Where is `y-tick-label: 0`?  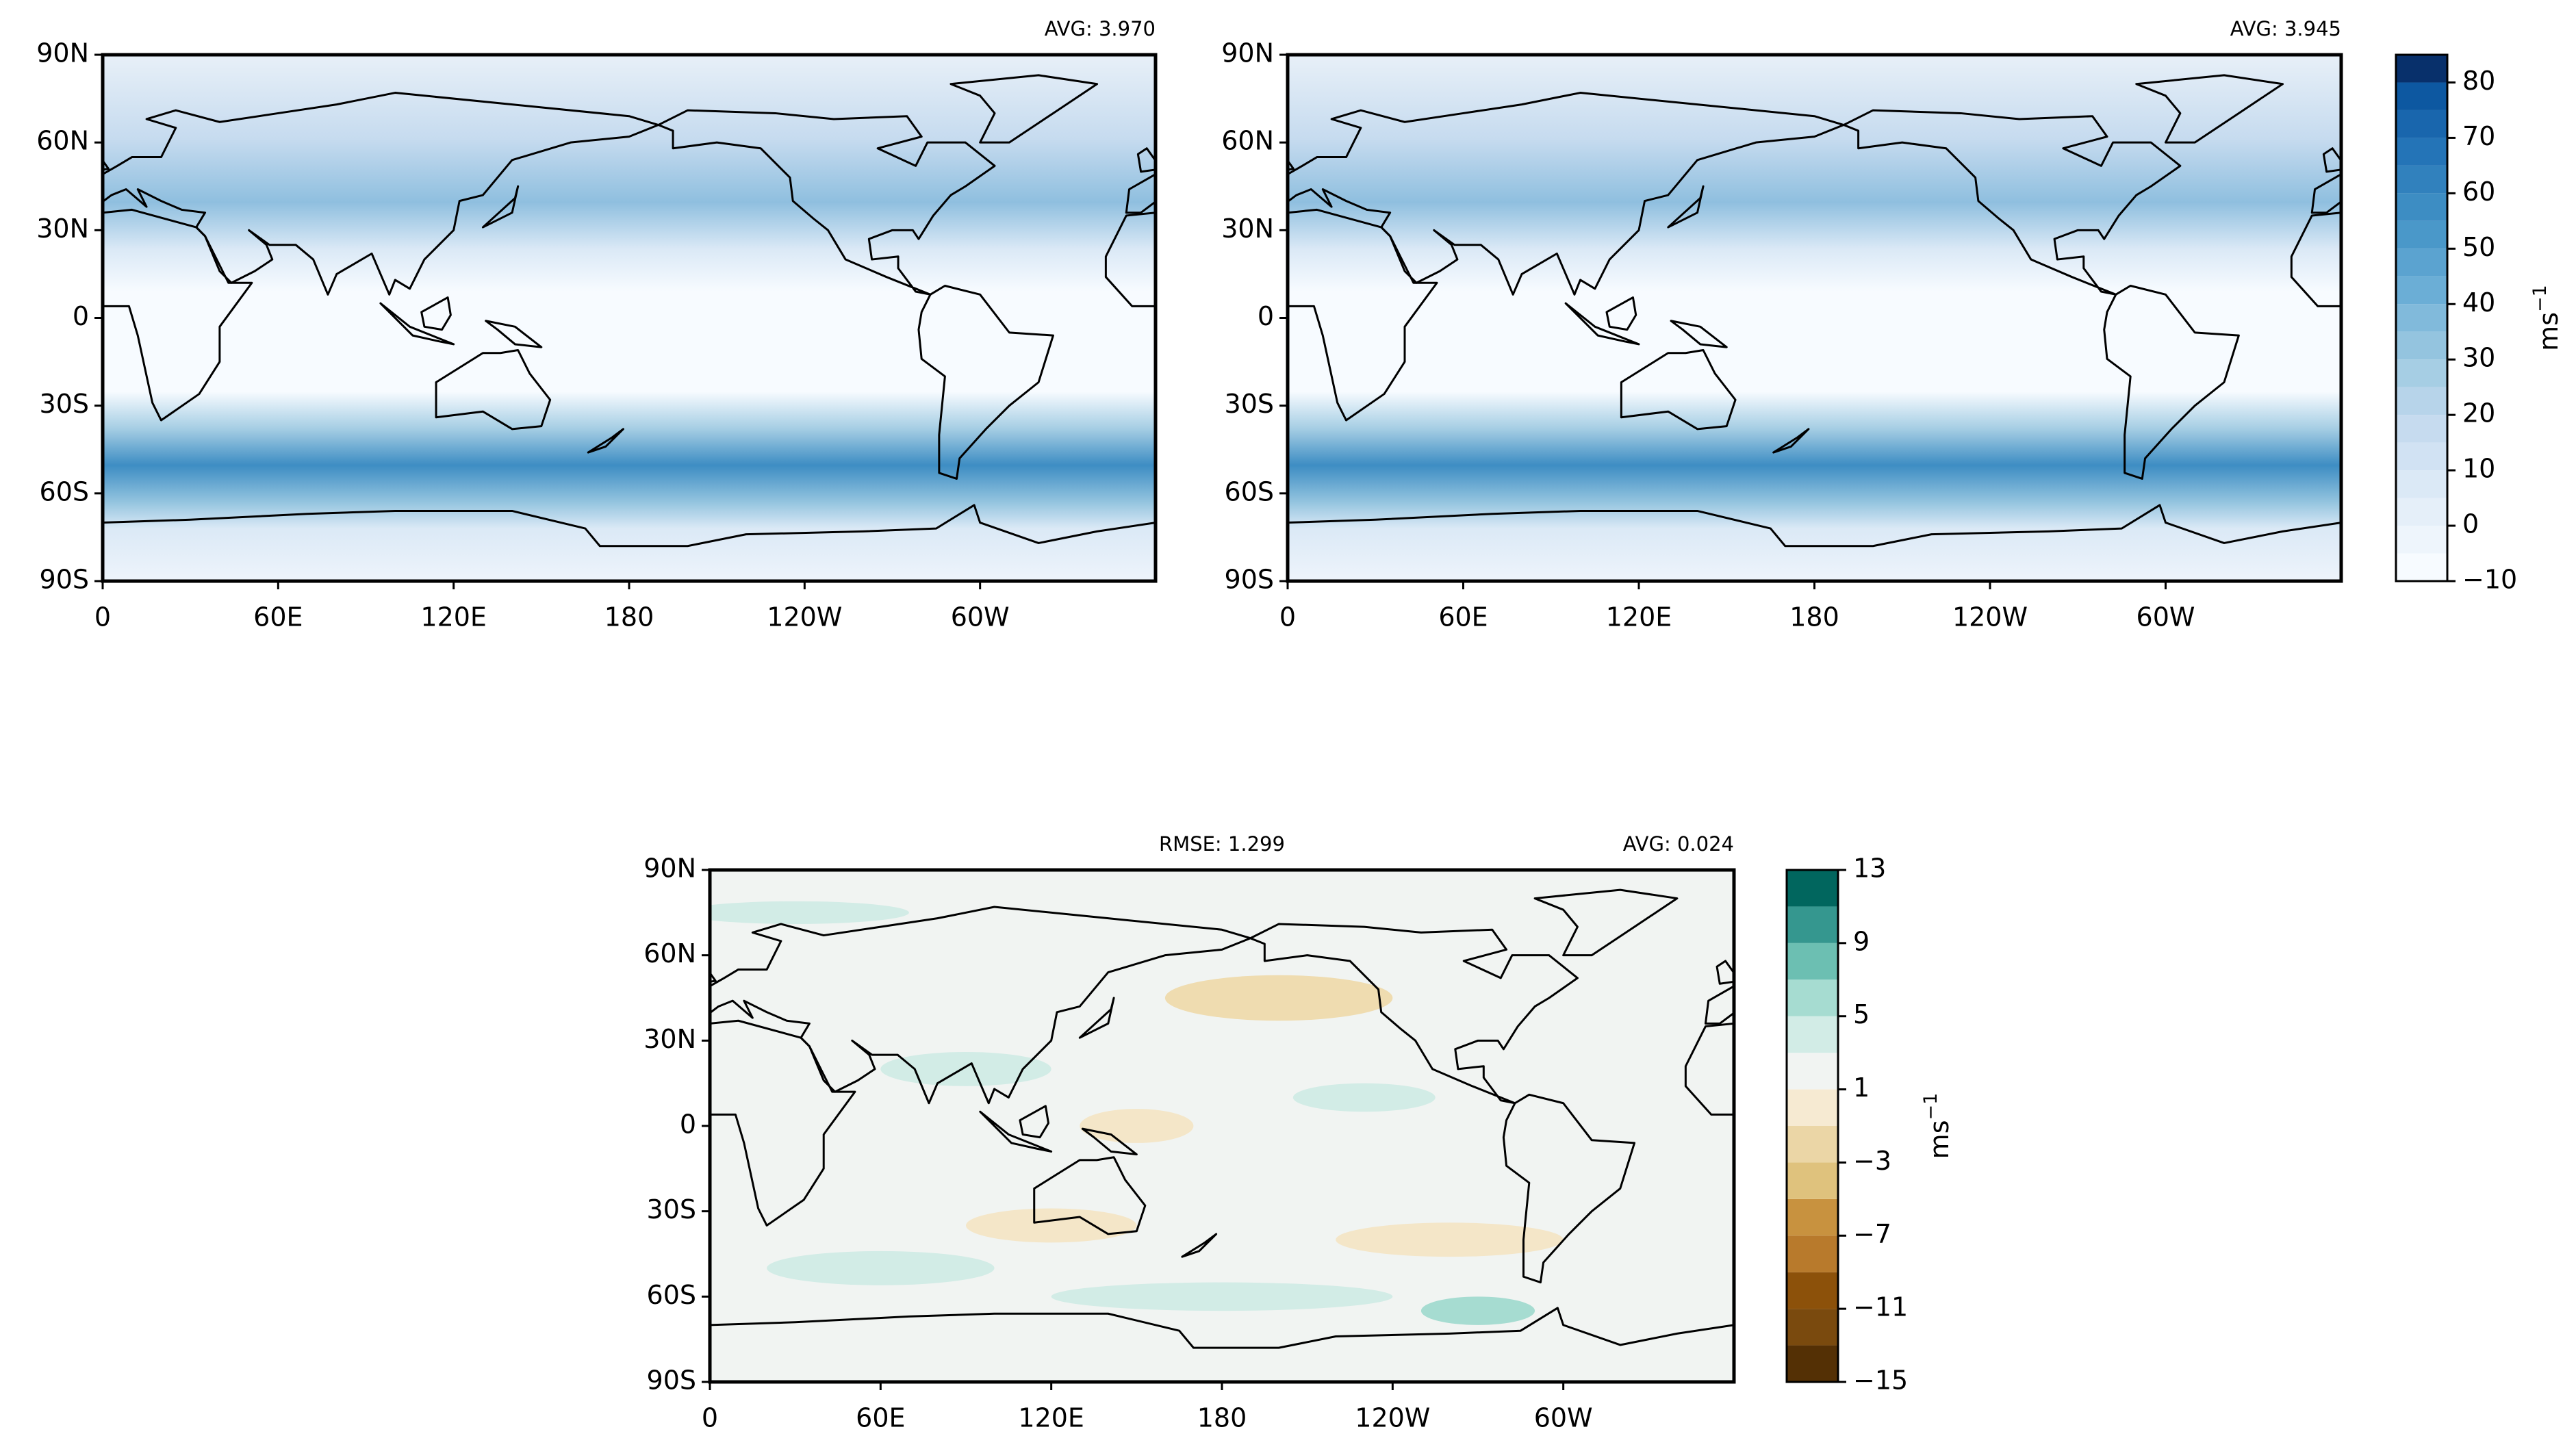
y-tick-label: 0 is located at coordinates (688, 1125).